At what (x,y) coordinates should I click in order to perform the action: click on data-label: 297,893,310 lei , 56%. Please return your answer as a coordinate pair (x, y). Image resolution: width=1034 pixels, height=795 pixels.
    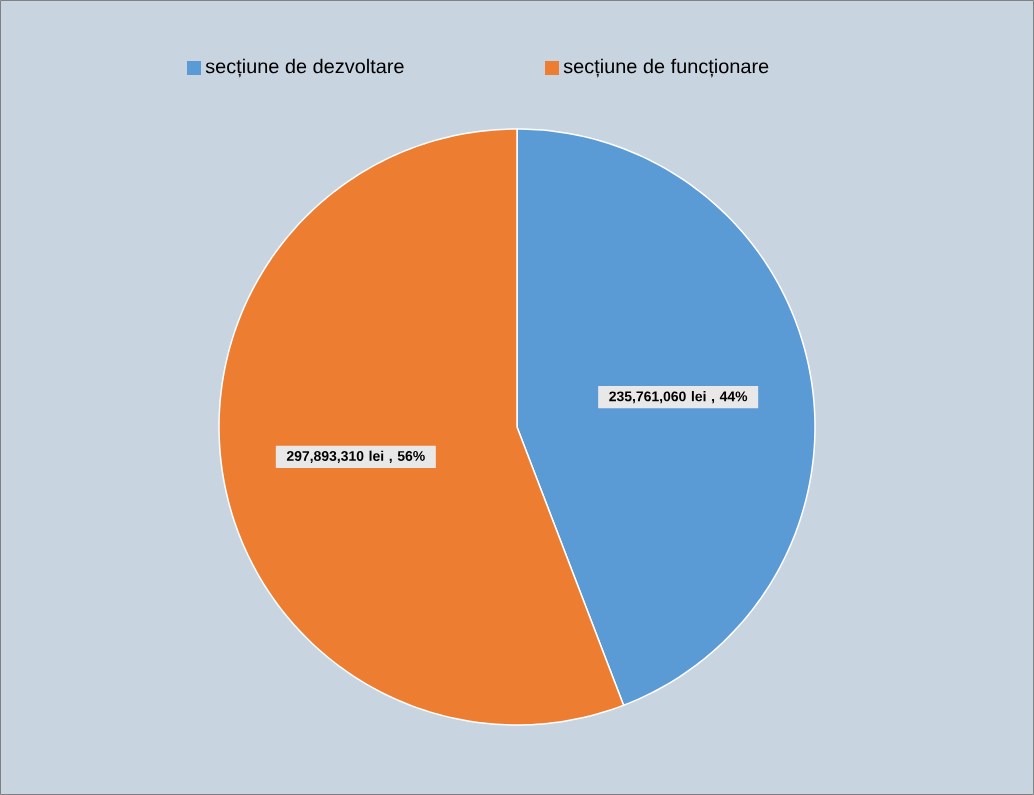
    Looking at the image, I should click on (355, 456).